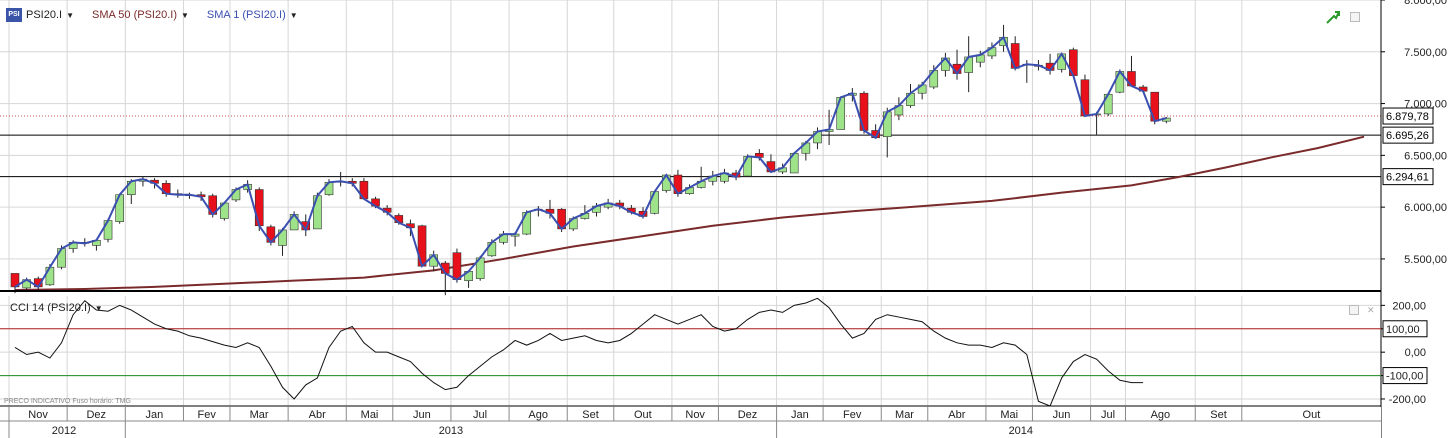  Describe the element at coordinates (1425, 3) in the screenshot. I see `price-ytick-label: 8.000,00` at that location.